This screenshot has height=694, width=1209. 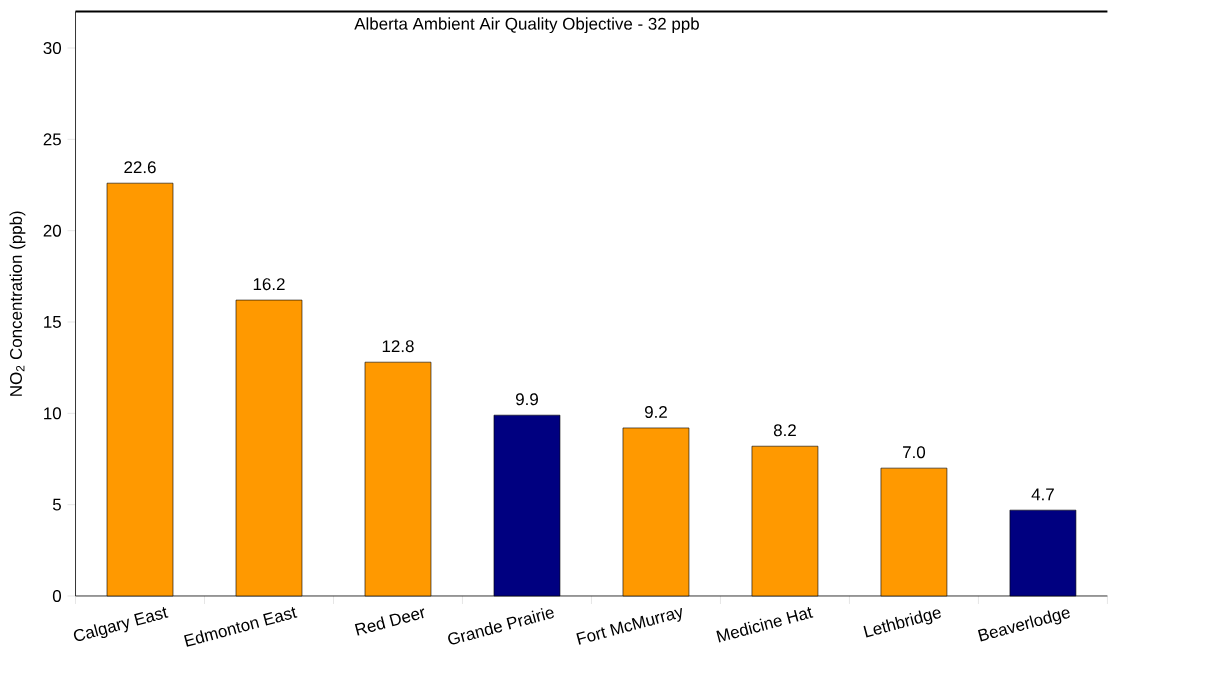 What do you see at coordinates (655, 412) in the screenshot?
I see `data-label: 9.2` at bounding box center [655, 412].